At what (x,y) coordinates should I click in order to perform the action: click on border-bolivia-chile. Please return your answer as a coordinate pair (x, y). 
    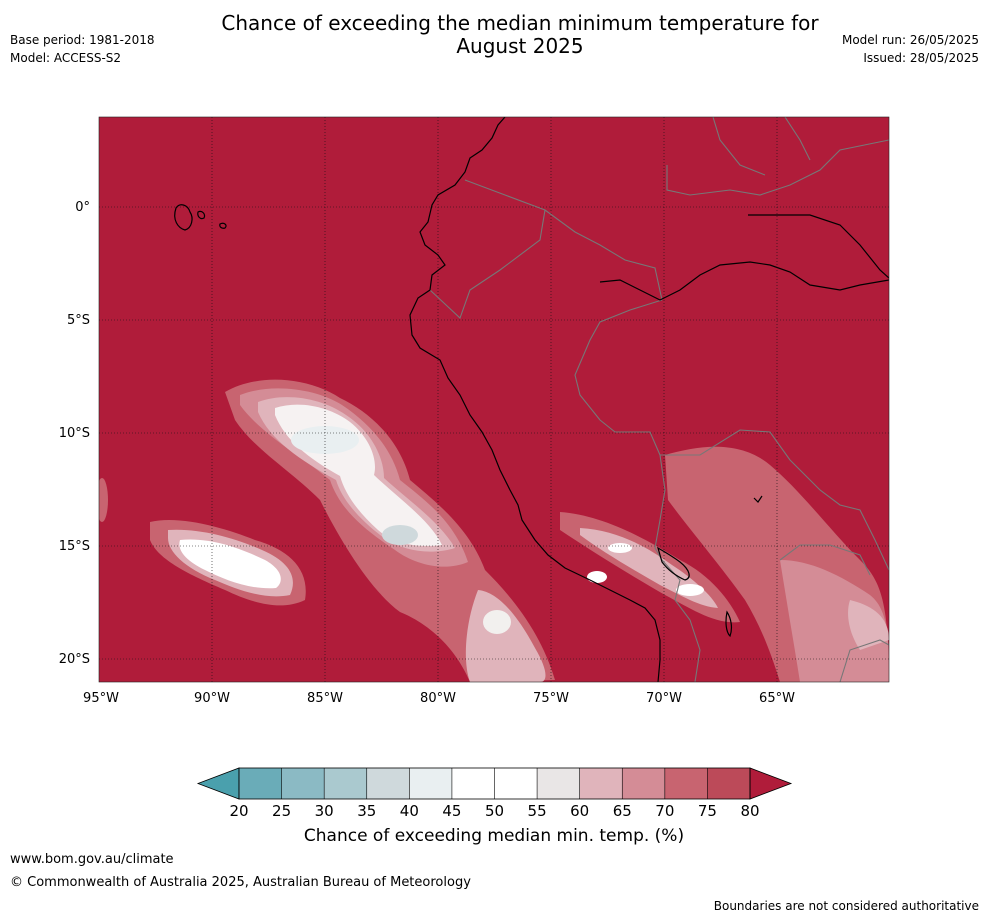
    Looking at the image, I should click on (681, 620).